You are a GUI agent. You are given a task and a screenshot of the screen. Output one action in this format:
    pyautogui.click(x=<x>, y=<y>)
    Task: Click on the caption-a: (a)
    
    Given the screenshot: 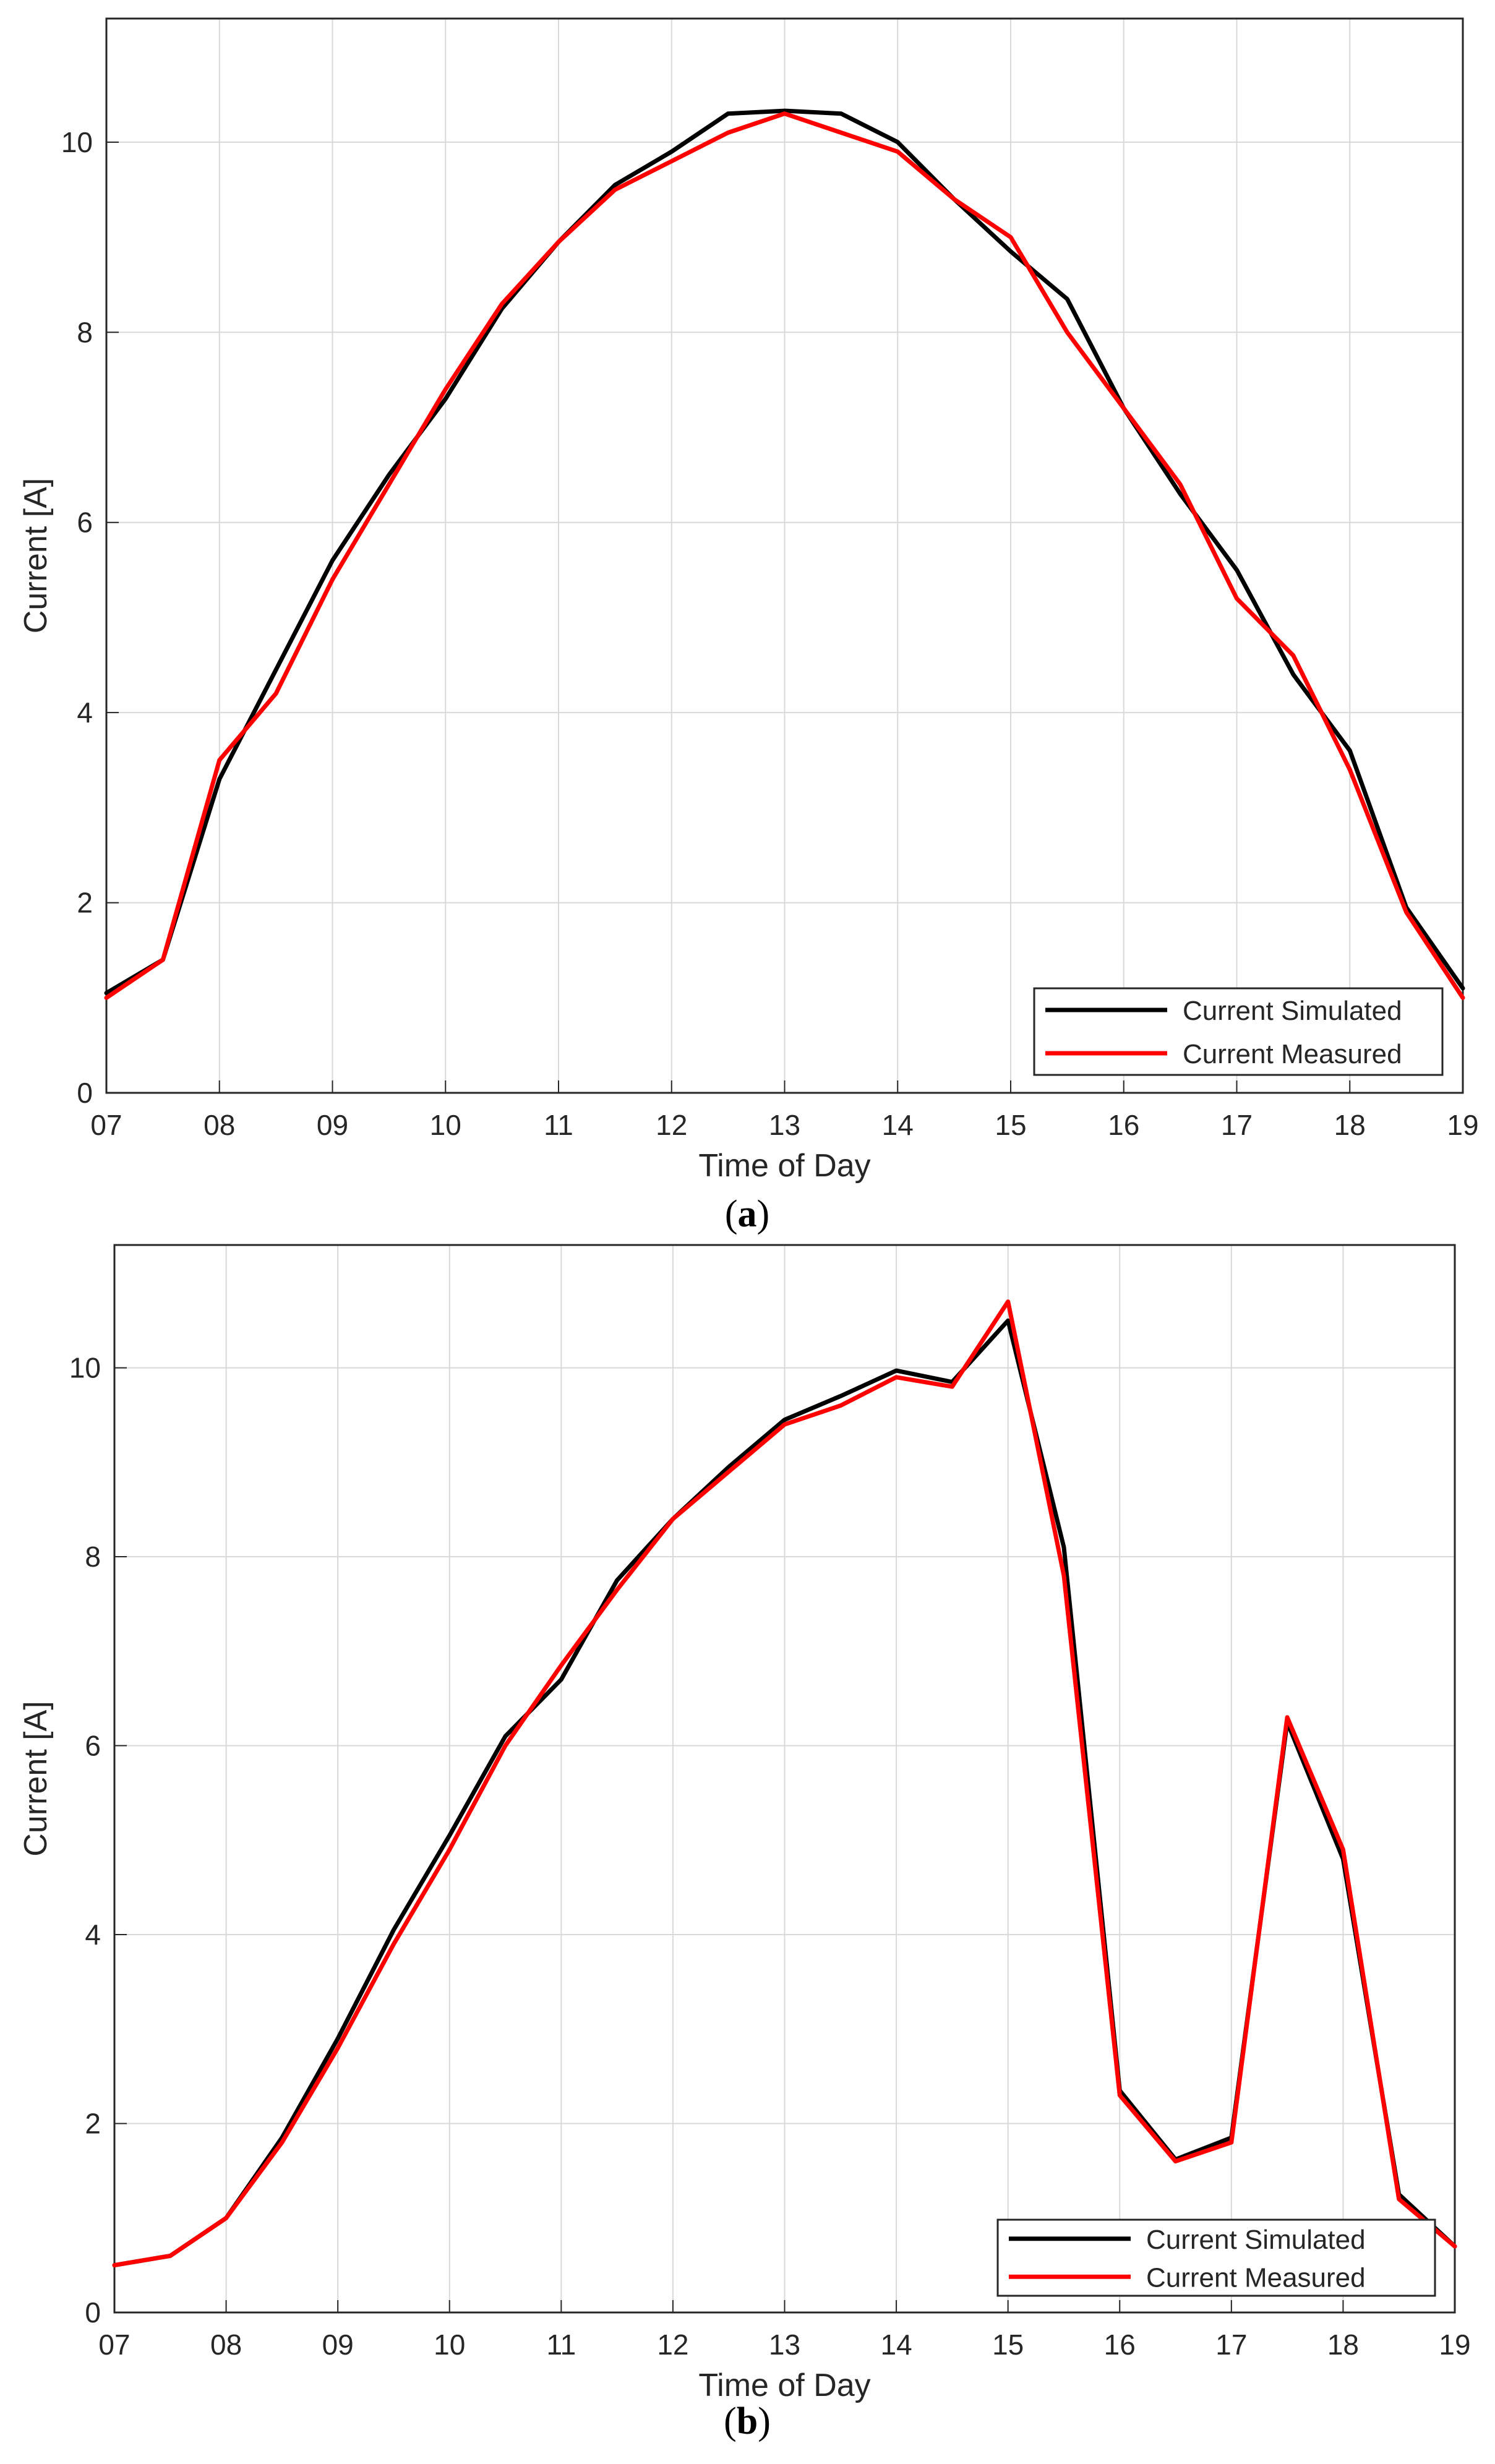 What is the action you would take?
    pyautogui.click(x=747, y=1214)
    